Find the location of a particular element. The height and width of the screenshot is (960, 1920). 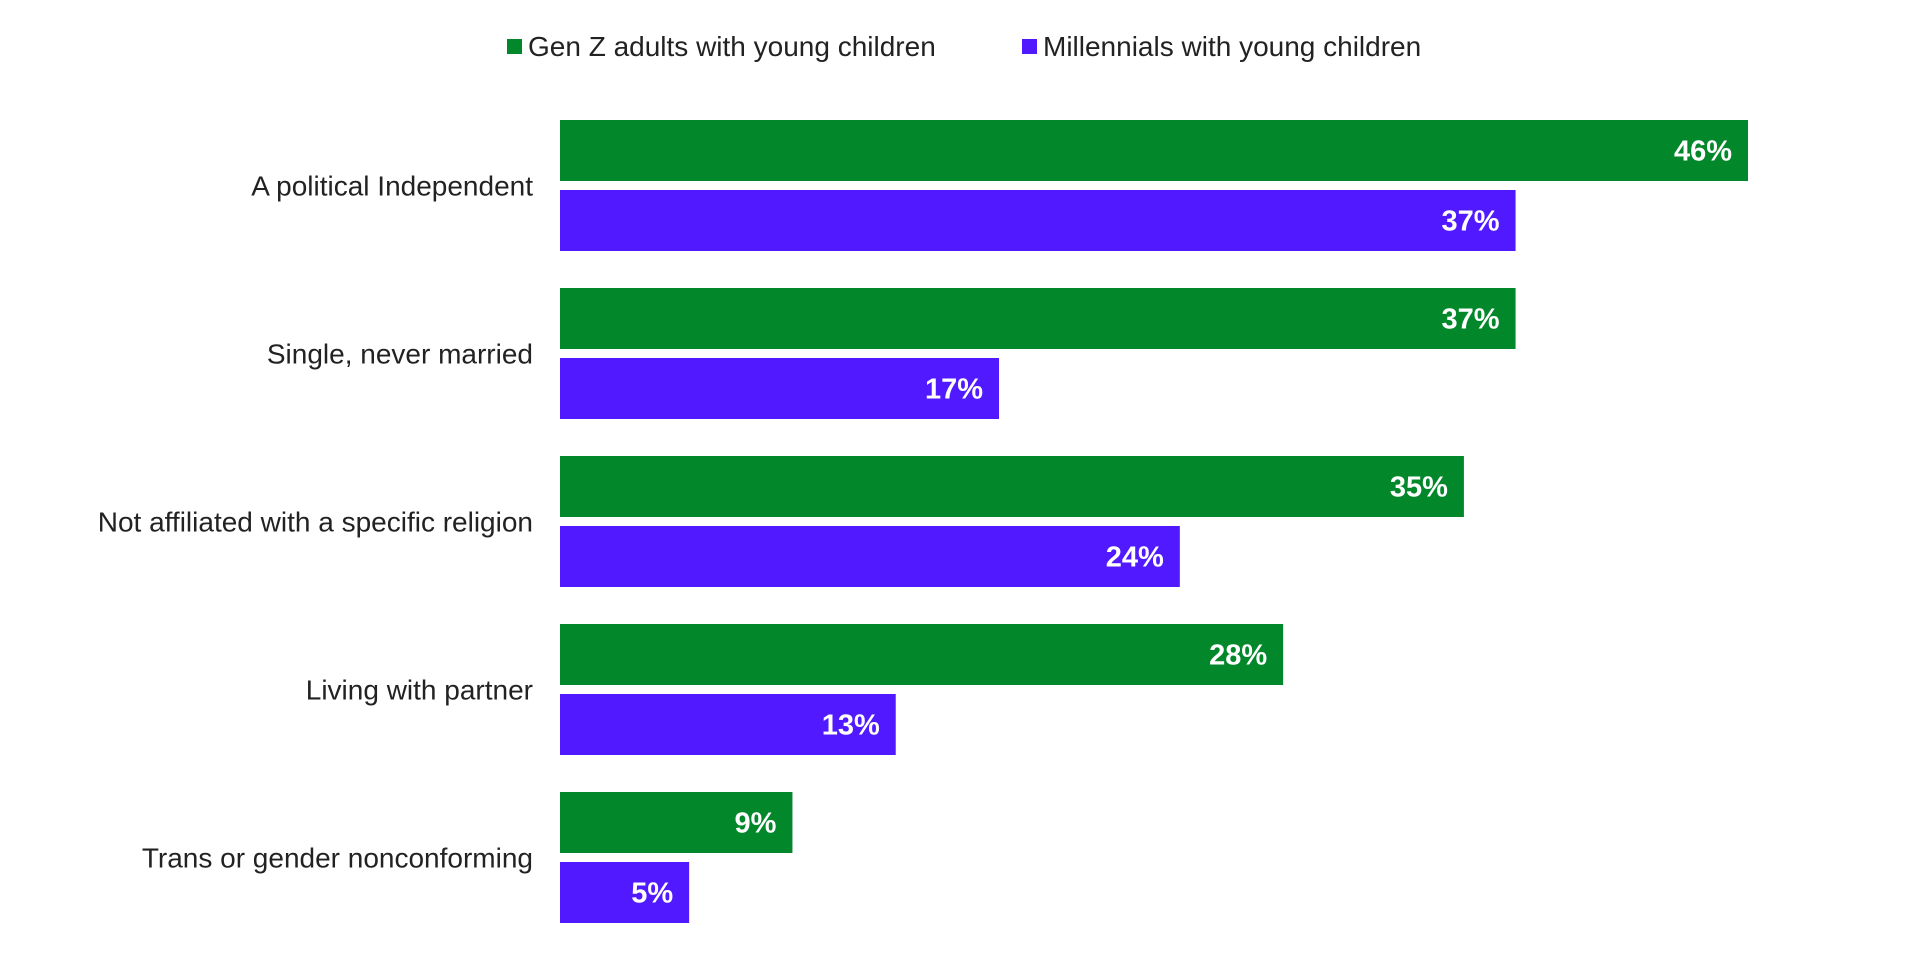

value-label: 13% is located at coordinates (851, 726).